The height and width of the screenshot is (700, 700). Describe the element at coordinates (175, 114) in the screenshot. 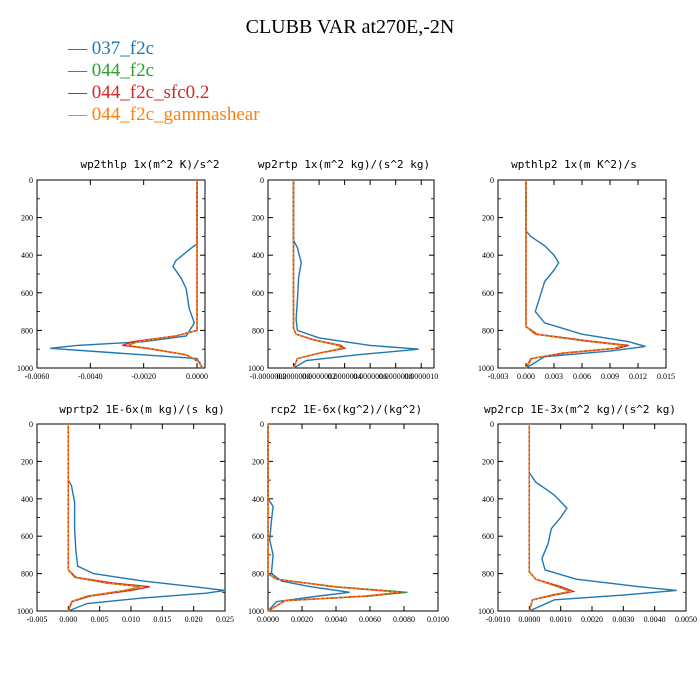

I see `legend-label: 044_f2c_gammashear` at that location.